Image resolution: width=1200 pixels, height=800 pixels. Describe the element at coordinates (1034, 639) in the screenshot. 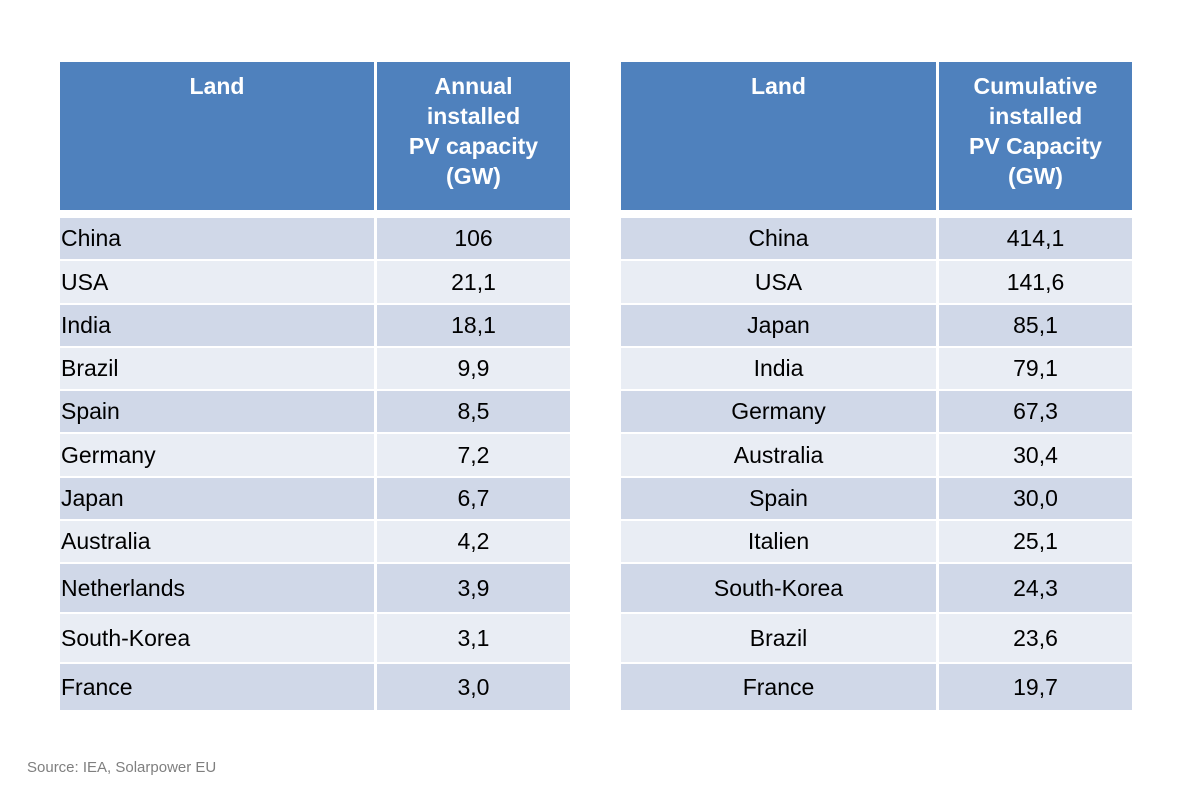

I see `value-cell: 23,6` at that location.